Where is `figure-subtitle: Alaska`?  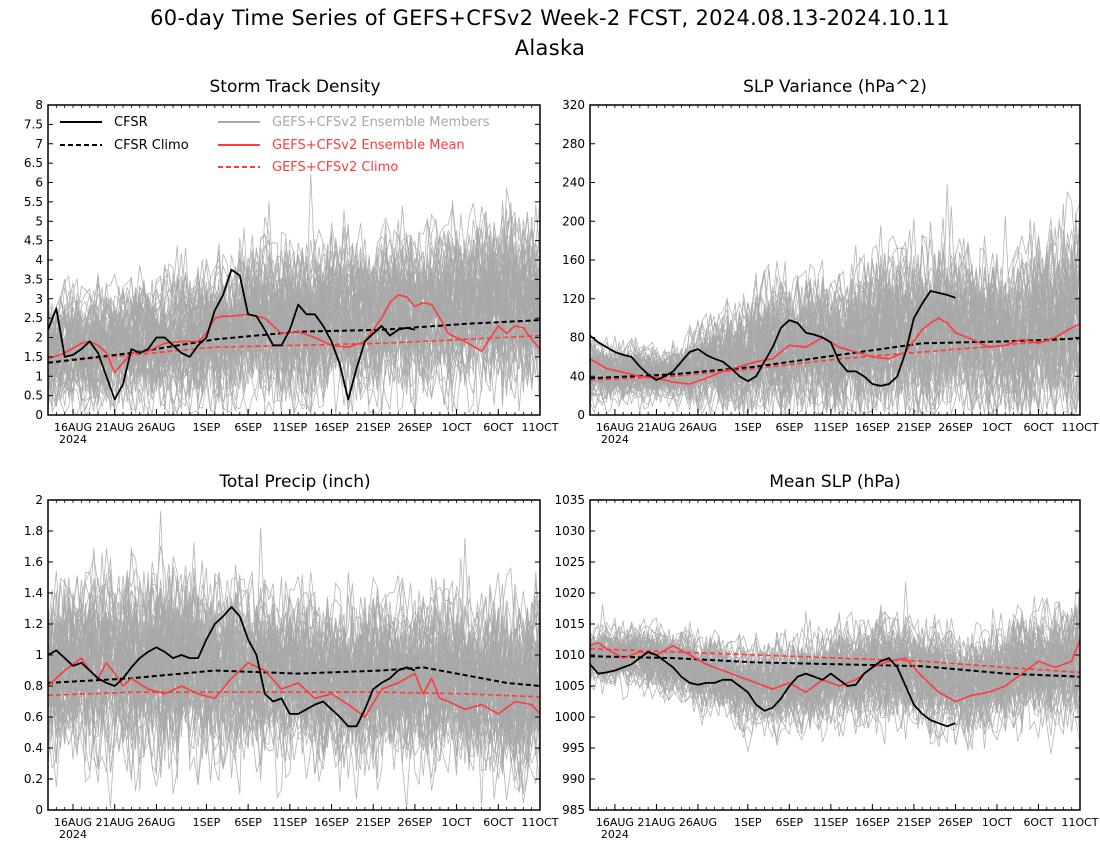
figure-subtitle: Alaska is located at coordinates (550, 48).